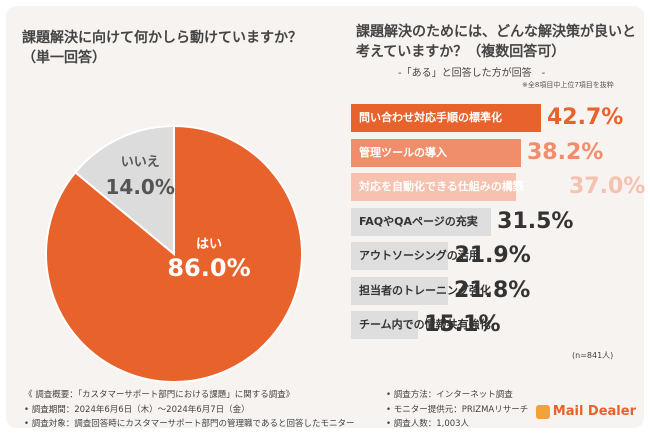 This screenshot has height=434, width=650. Describe the element at coordinates (140, 162) in the screenshot. I see `pie-label-no: いいえ` at that location.